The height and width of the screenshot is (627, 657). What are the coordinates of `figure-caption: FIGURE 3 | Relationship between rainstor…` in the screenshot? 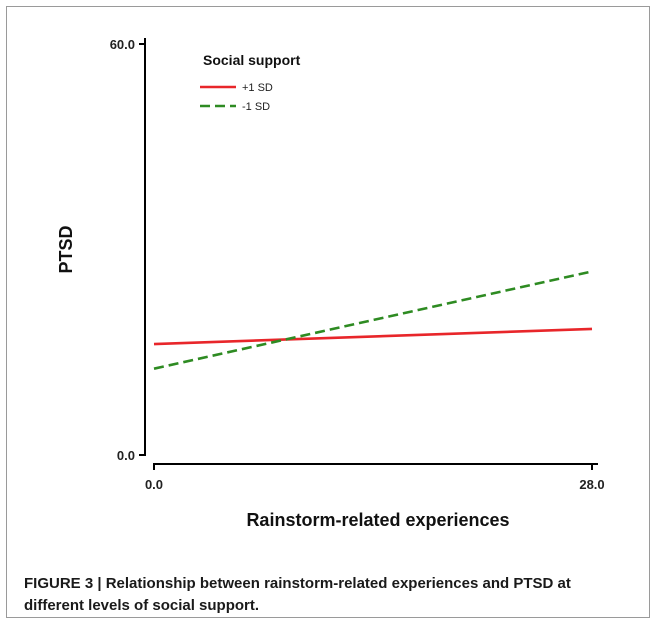 It's located at (324, 595).